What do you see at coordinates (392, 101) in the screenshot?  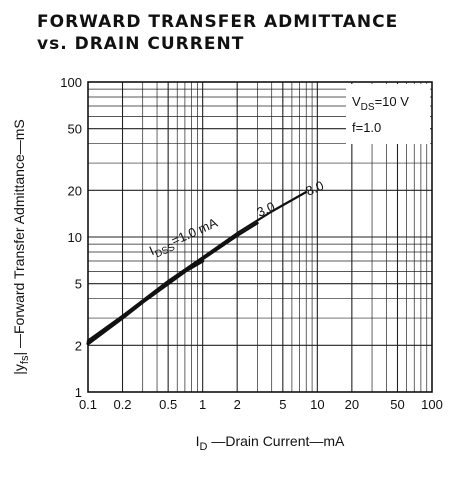 I see `condition-vds-rest: =10 V` at bounding box center [392, 101].